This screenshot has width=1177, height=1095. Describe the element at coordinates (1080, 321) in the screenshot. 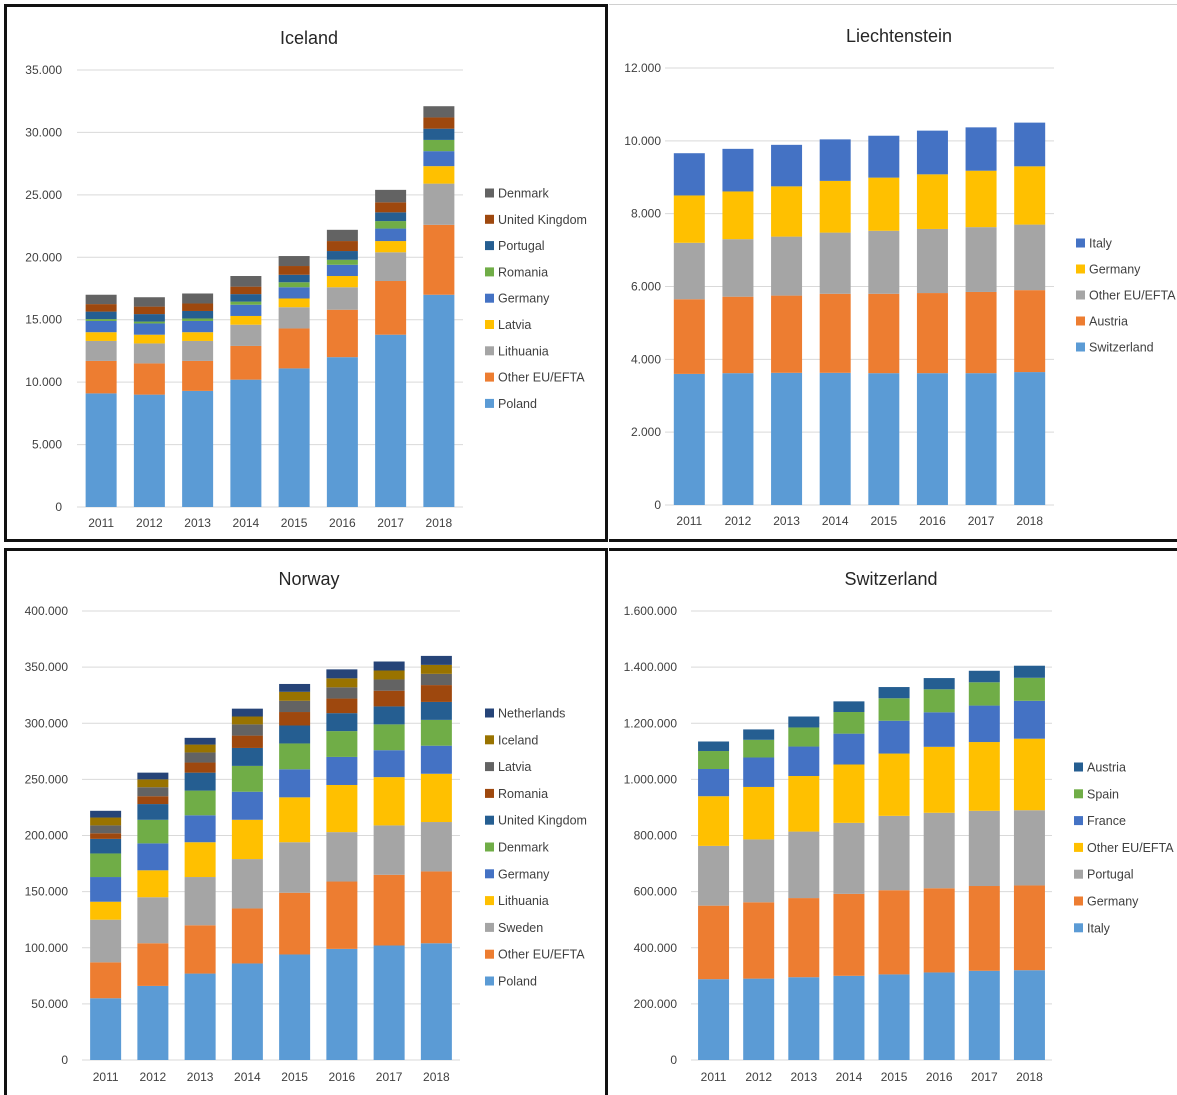

I see `legend-swatch-austria` at that location.